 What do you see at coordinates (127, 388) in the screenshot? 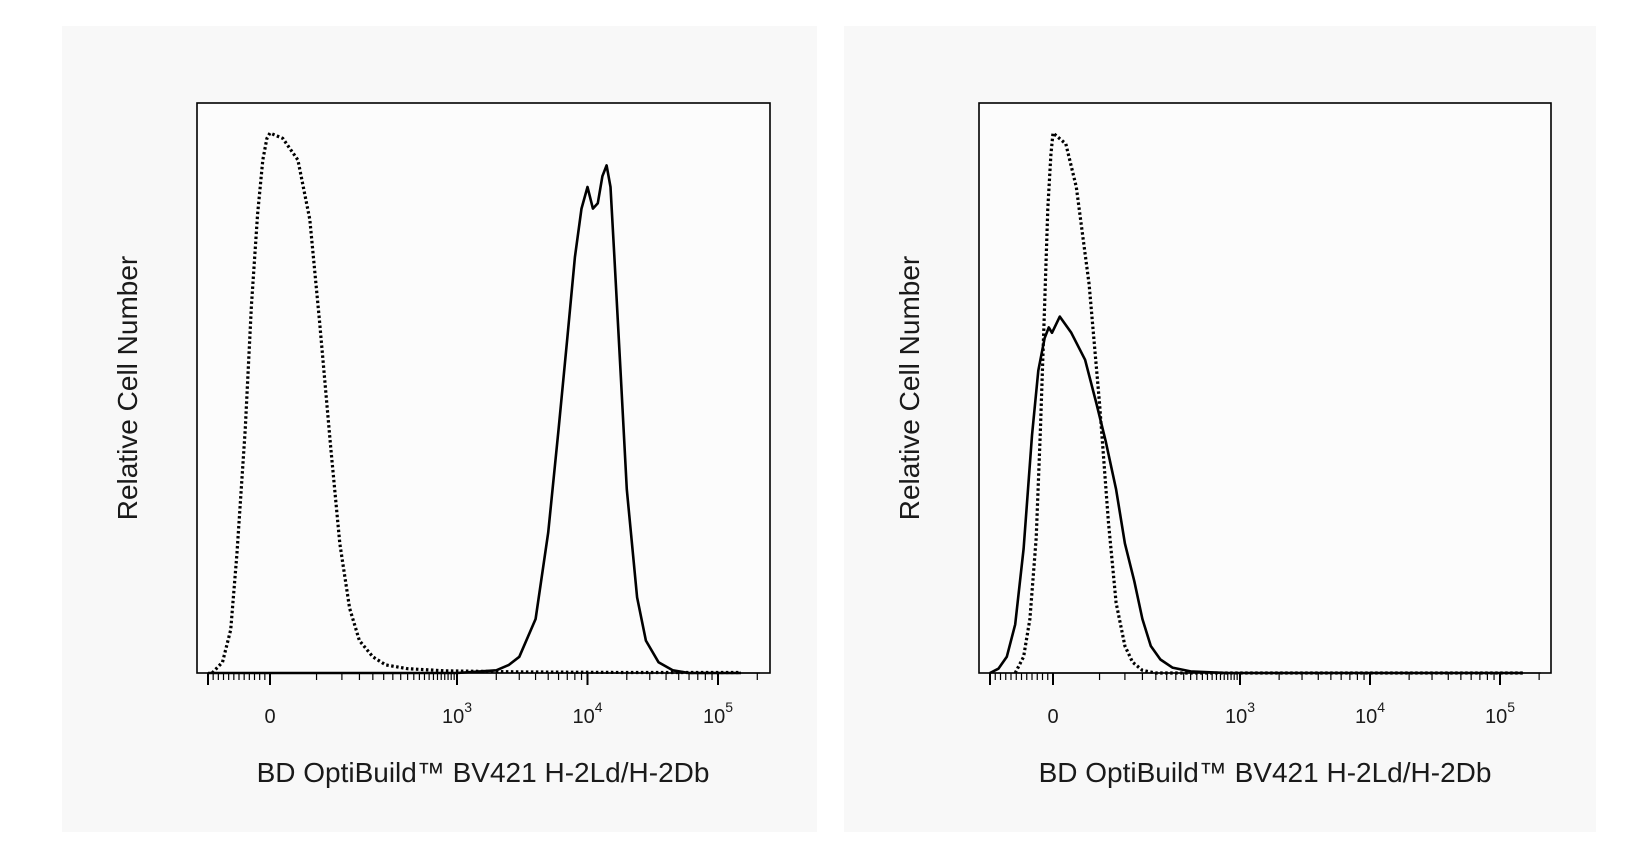
I see `left-y-axis-label: Relative Cell Number` at bounding box center [127, 388].